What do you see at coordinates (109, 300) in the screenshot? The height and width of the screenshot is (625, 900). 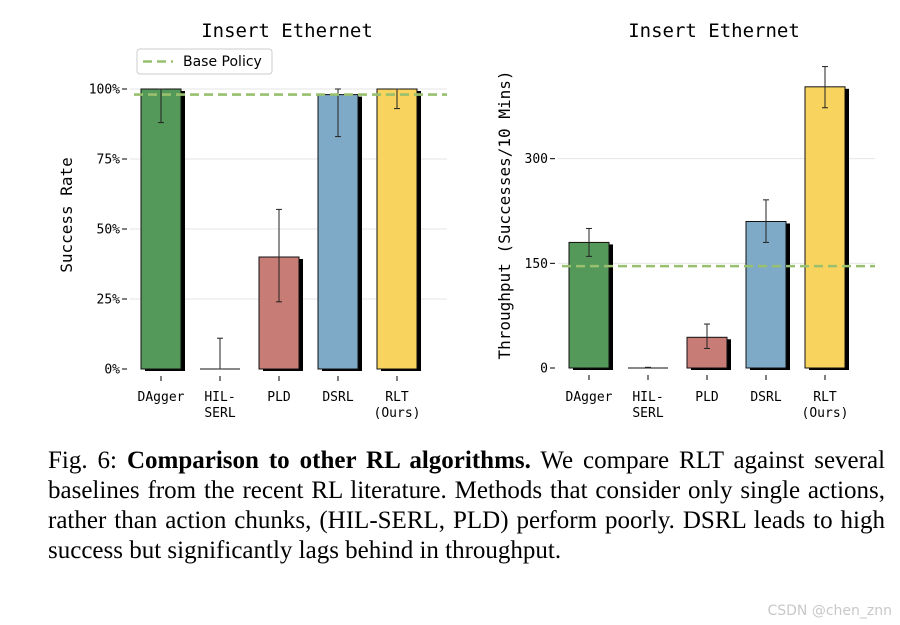 I see `y-tick-label: 25%` at bounding box center [109, 300].